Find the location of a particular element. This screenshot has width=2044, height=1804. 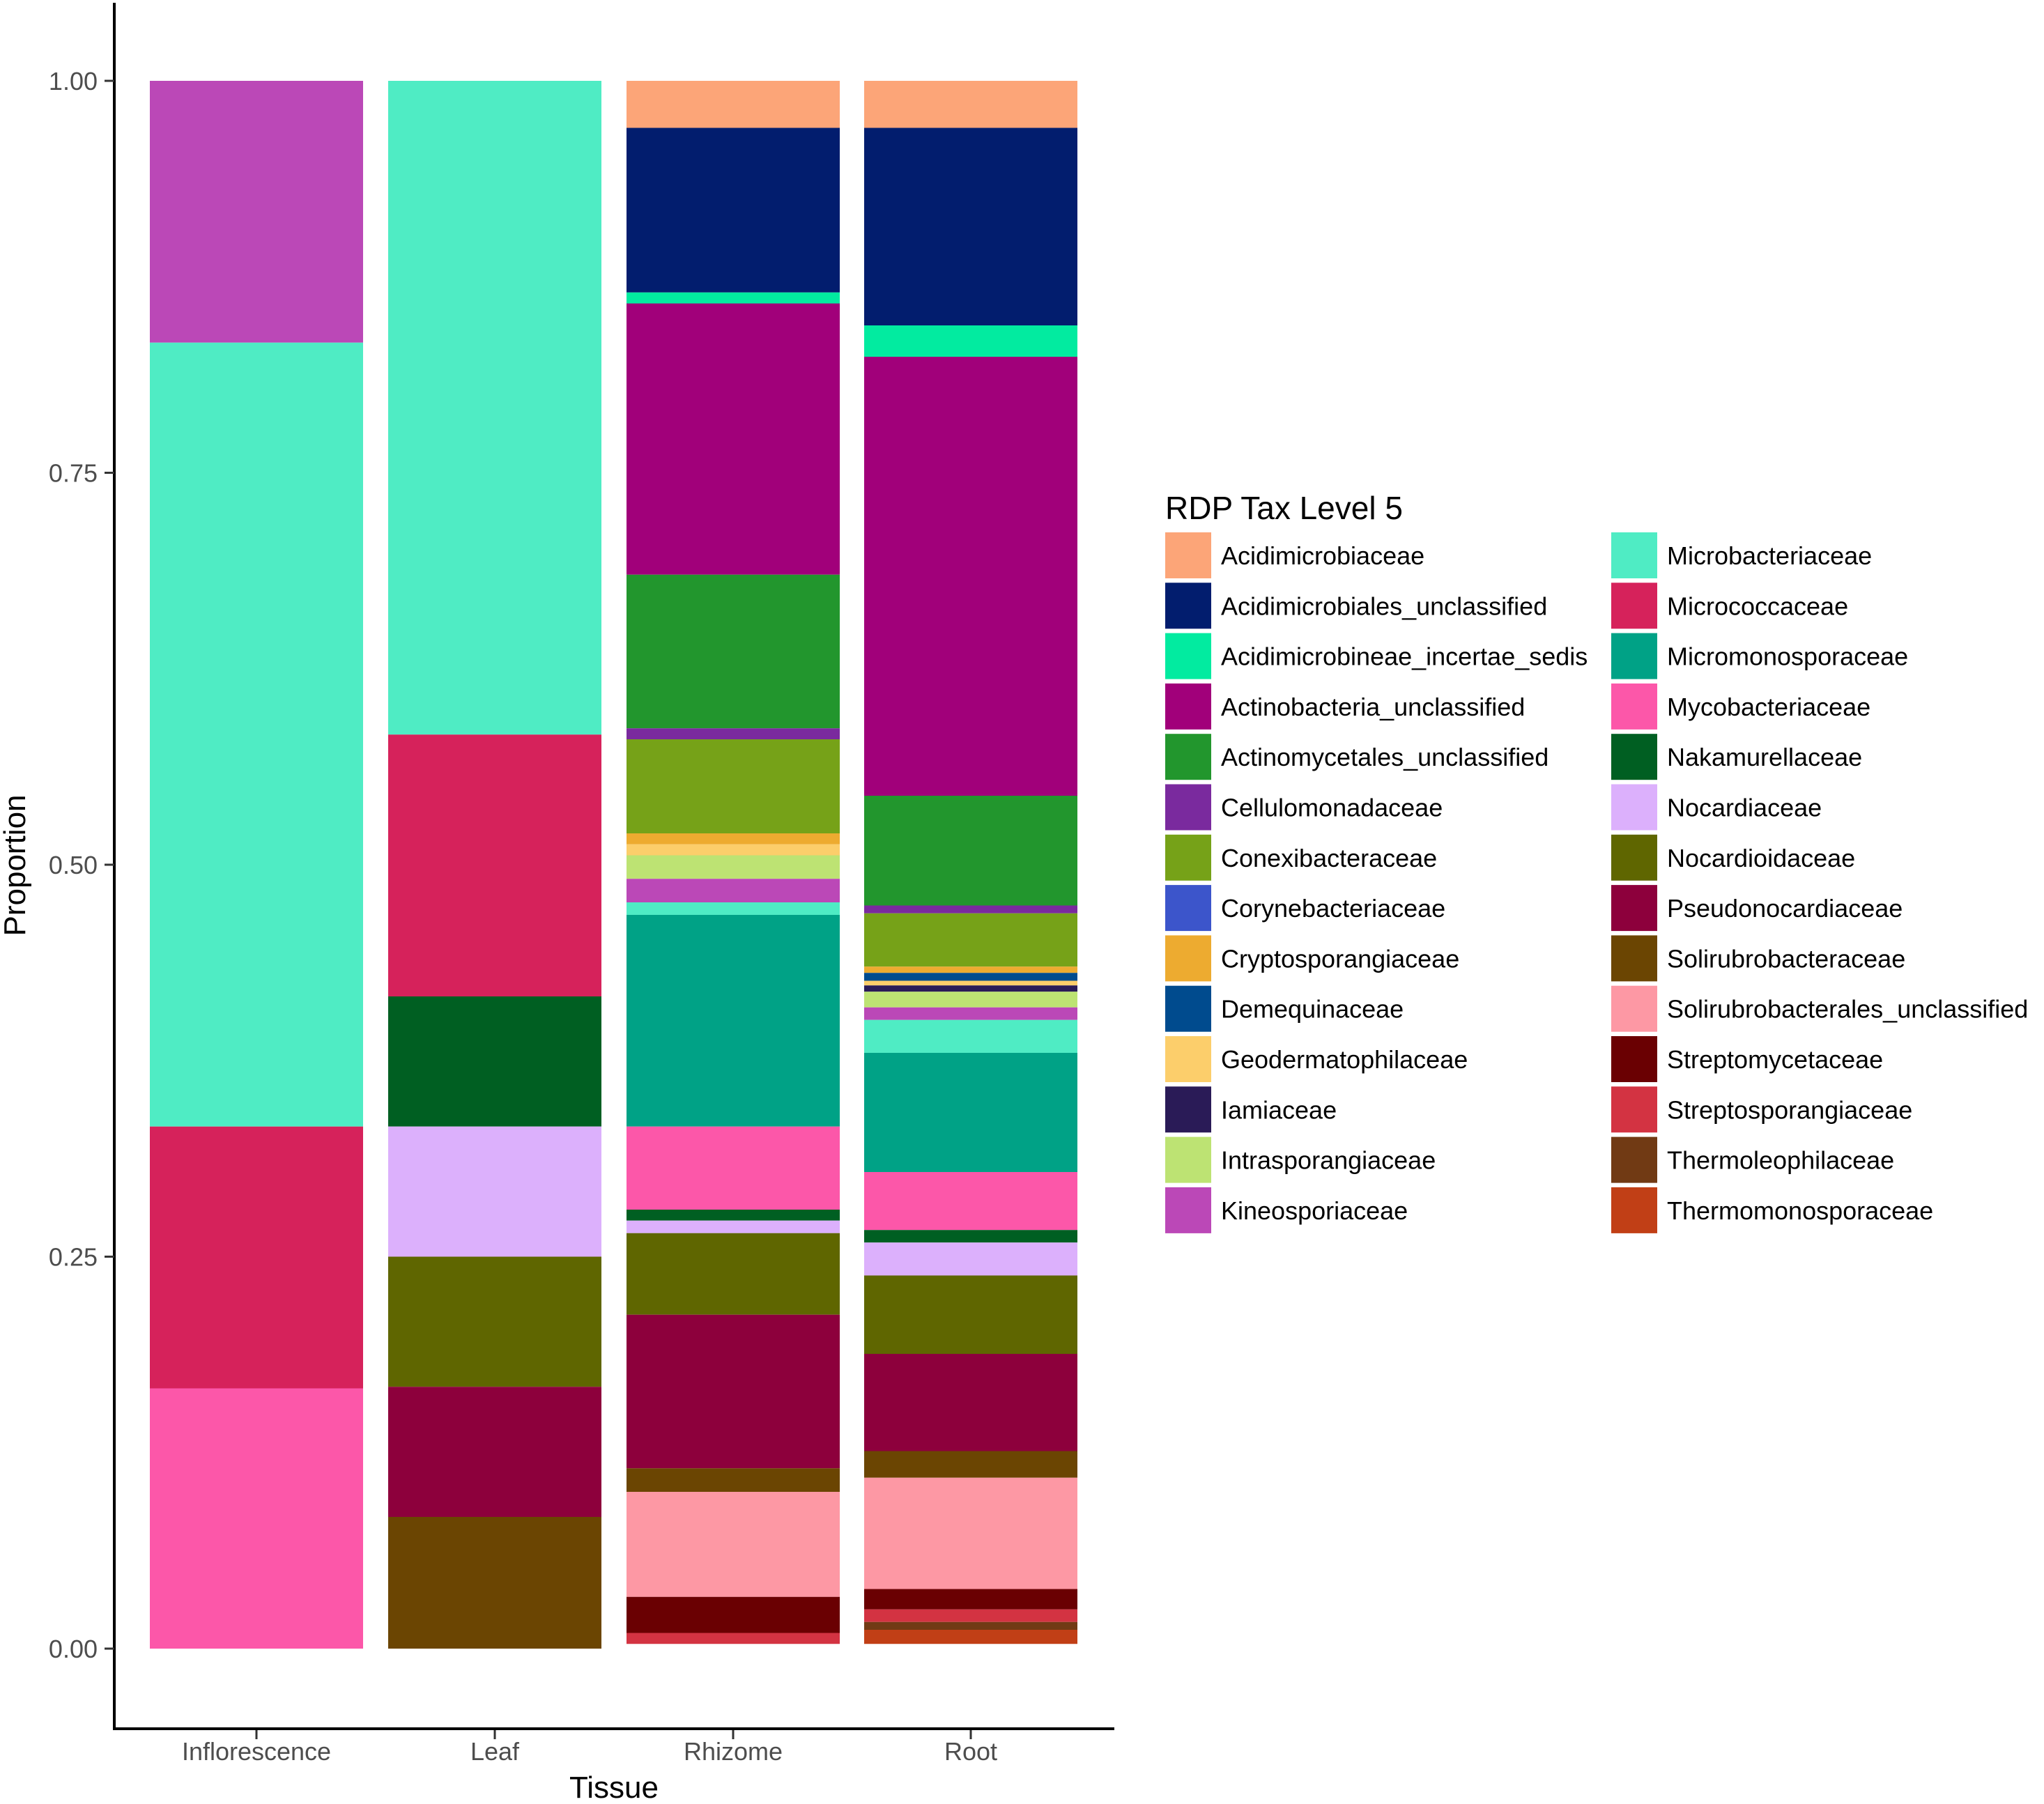

legend-label: Streptosporangiaceae is located at coordinates (1790, 1109).